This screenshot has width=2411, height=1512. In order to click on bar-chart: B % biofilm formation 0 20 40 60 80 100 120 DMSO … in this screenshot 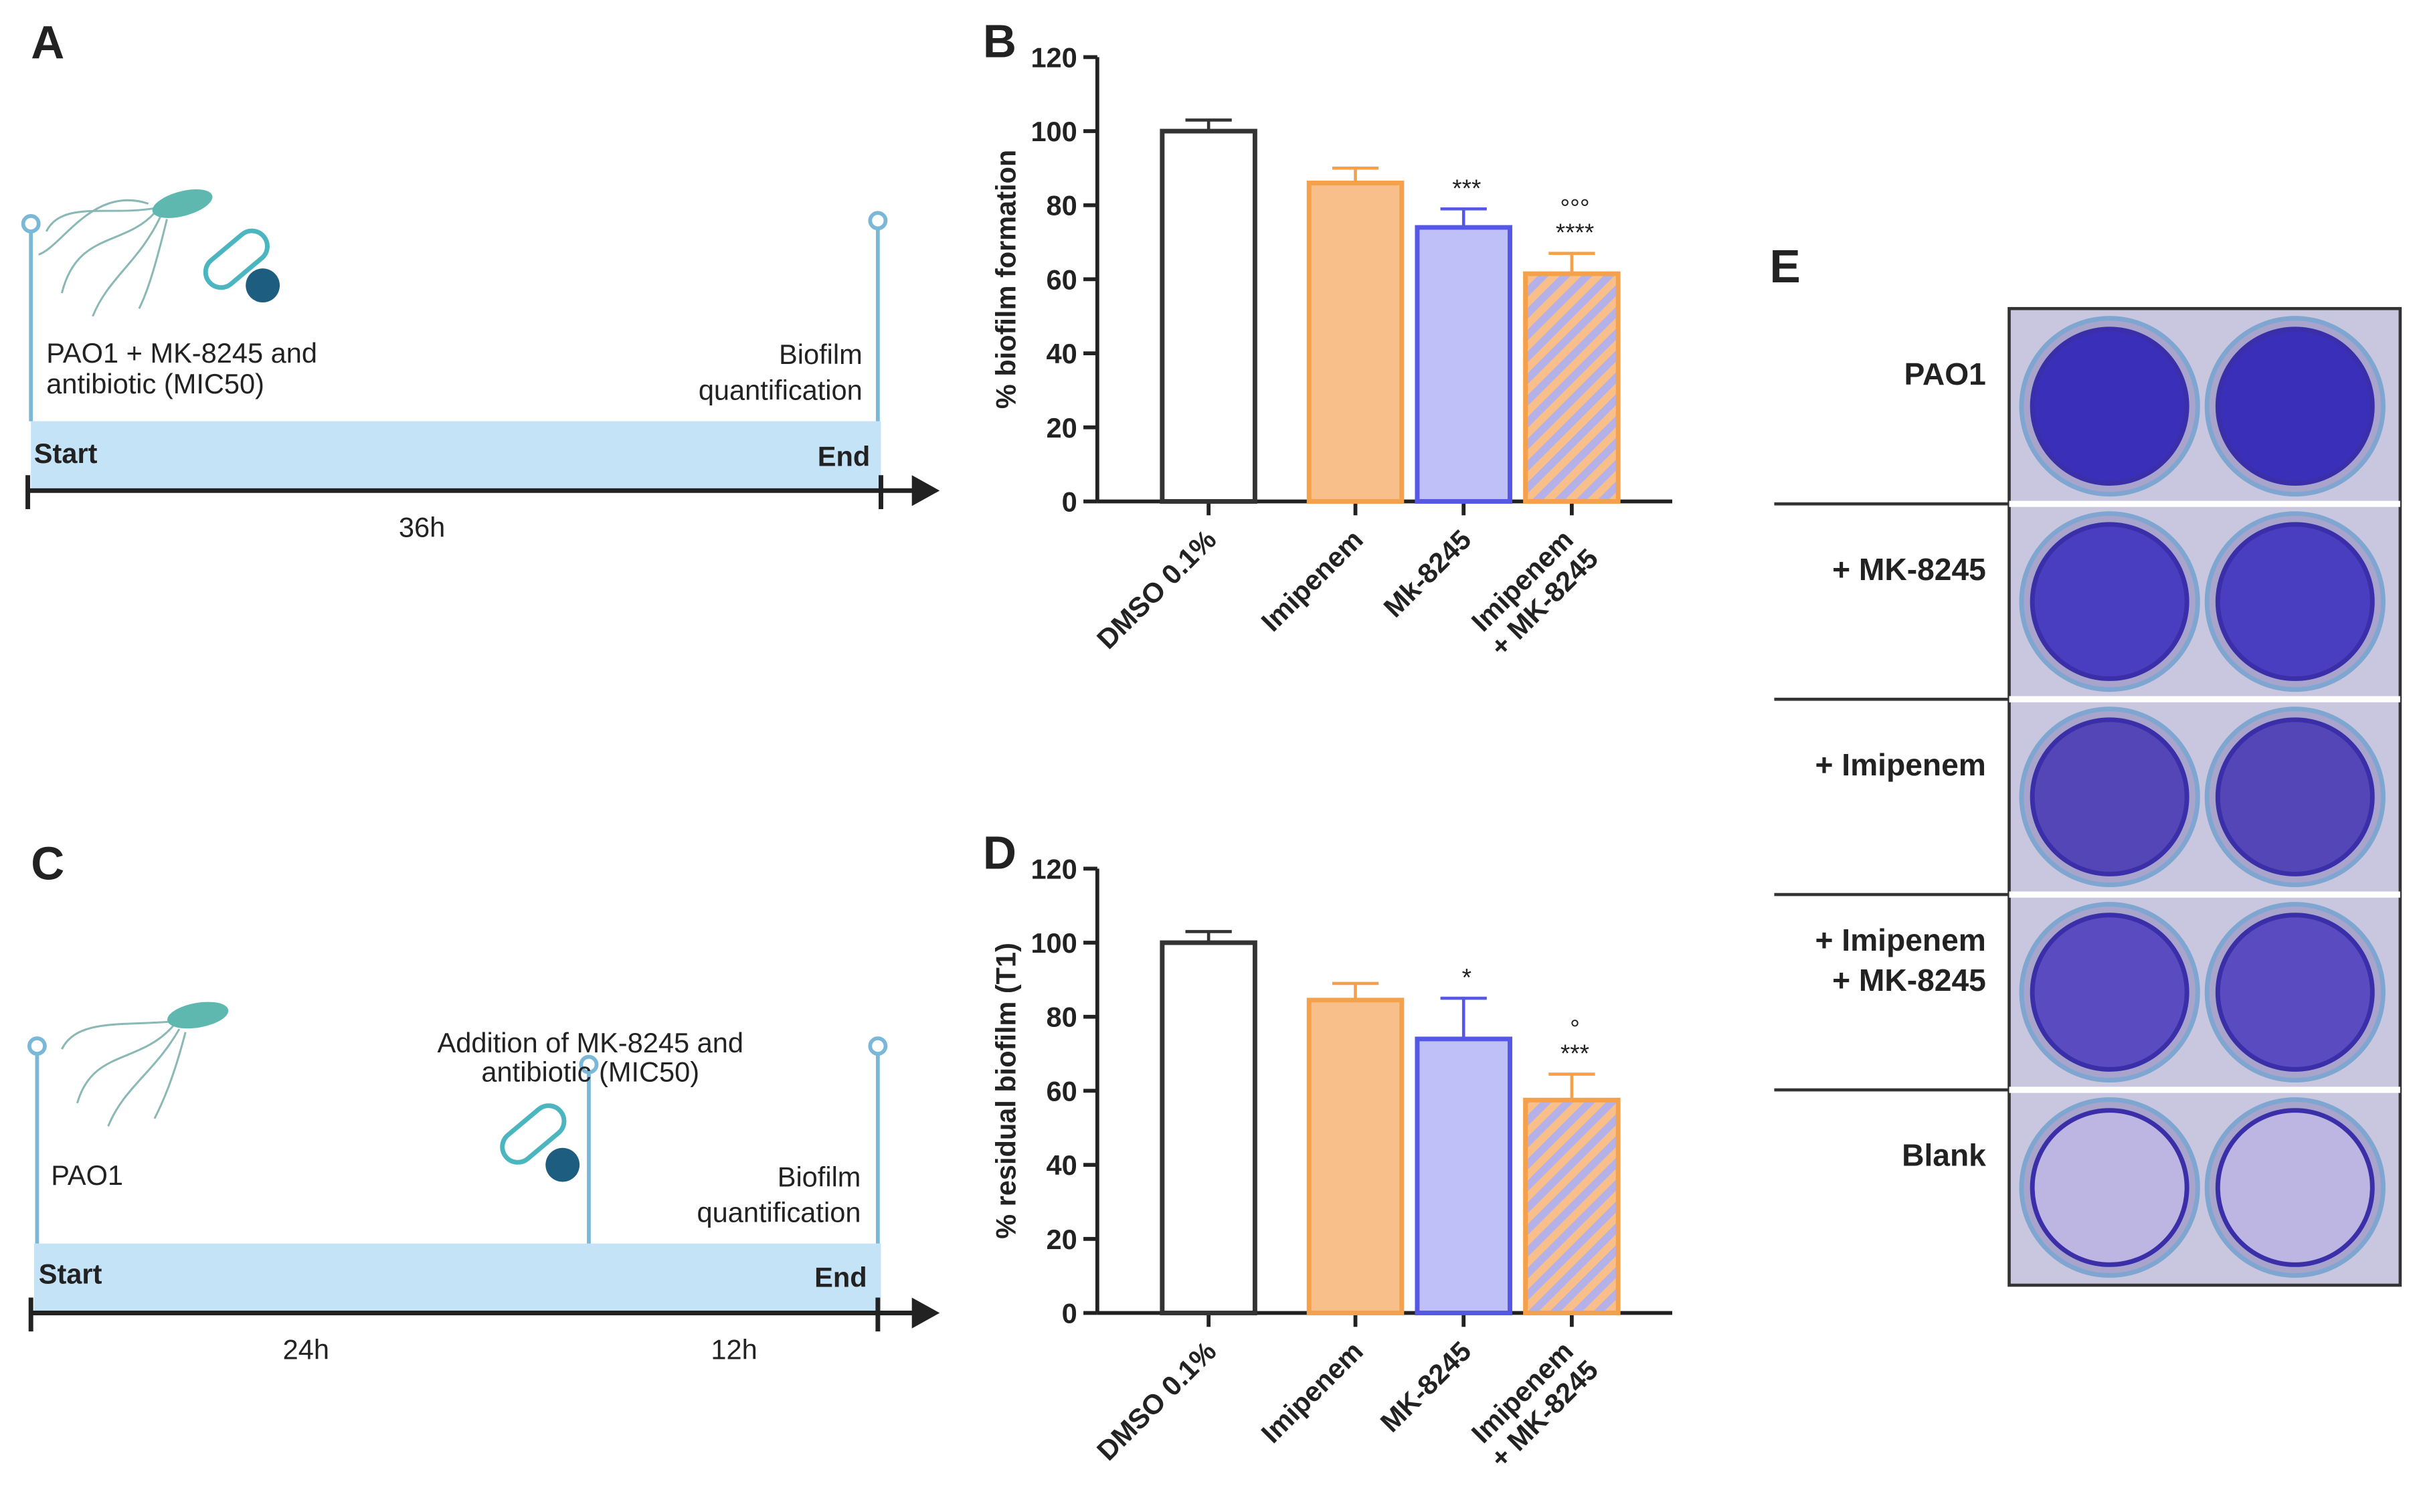, I will do `click(1328, 338)`.